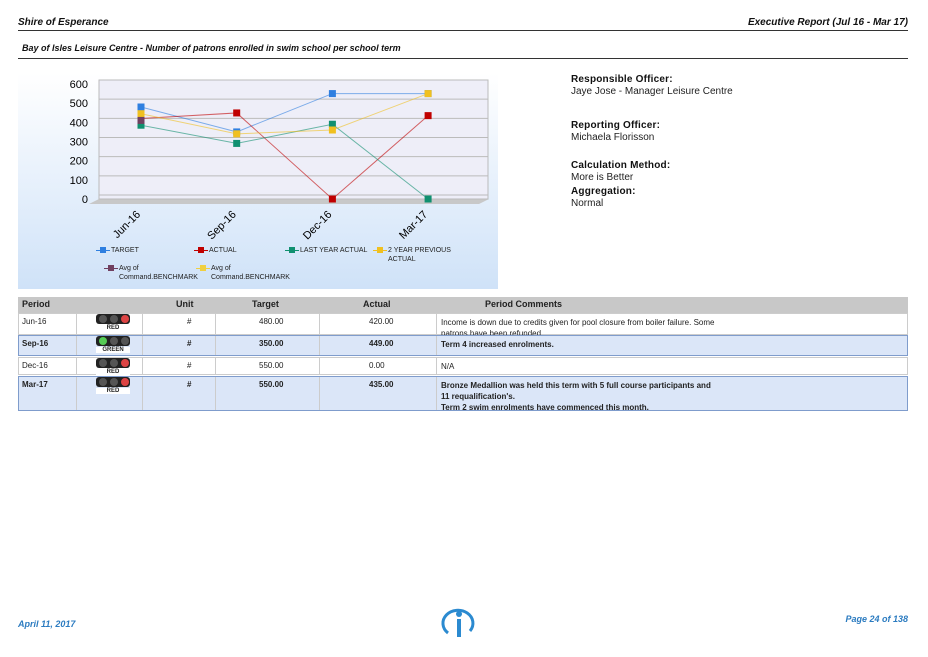 This screenshot has width=928, height=657. What do you see at coordinates (419, 255) in the screenshot?
I see `legend-label: 2 YEAR PREVIOUS ACTUAL` at bounding box center [419, 255].